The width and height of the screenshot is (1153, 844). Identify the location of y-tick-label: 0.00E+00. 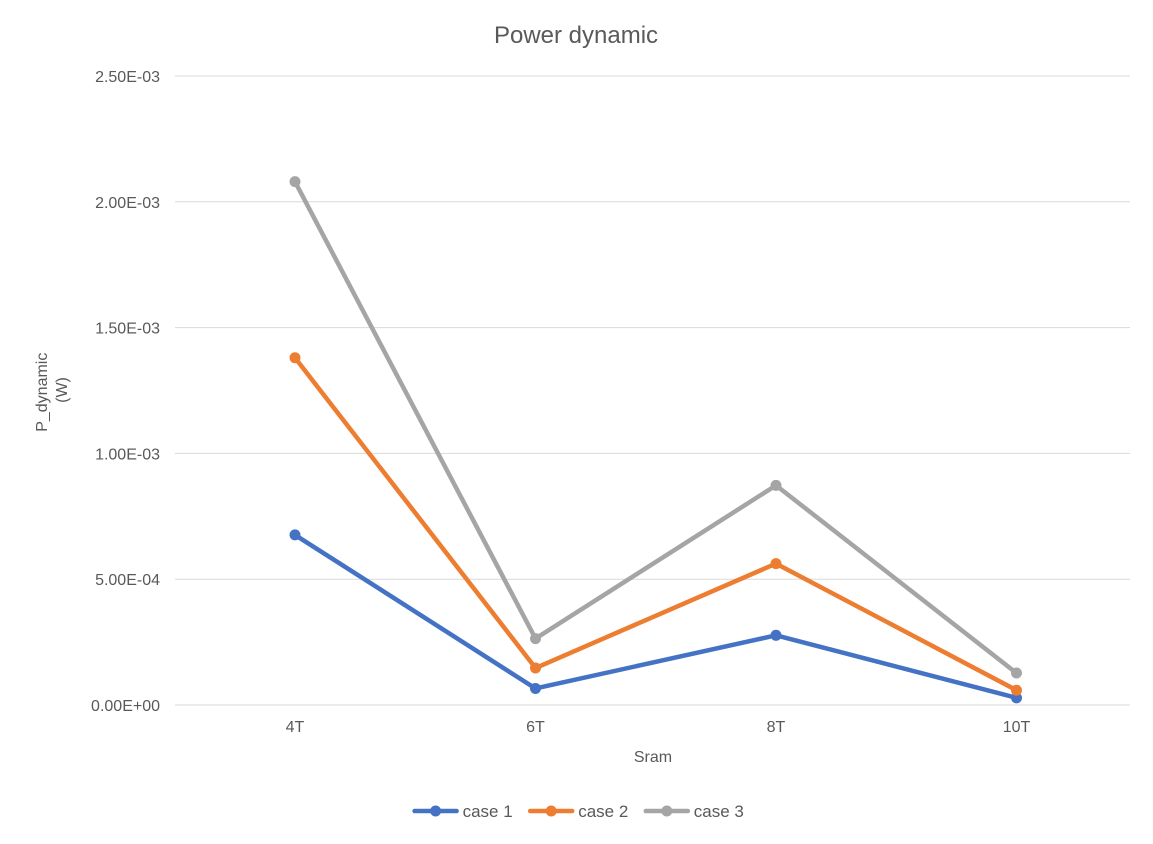
(125, 706).